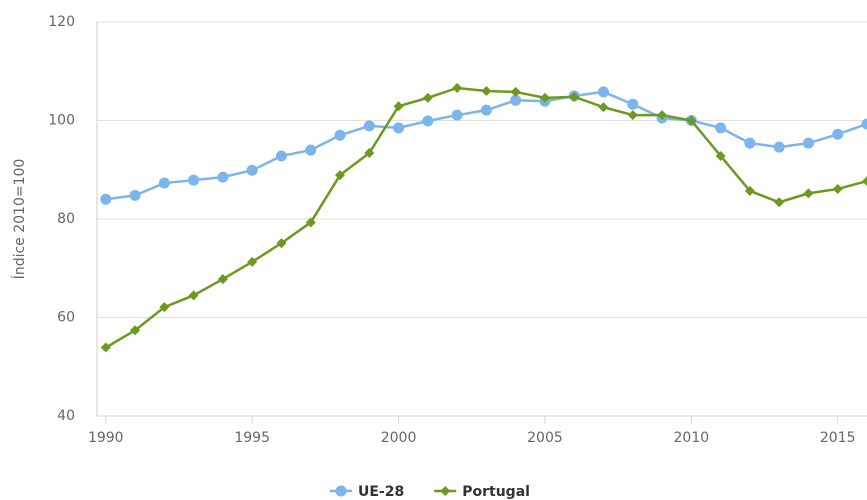  I want to click on y-tick-label: 40, so click(66, 416).